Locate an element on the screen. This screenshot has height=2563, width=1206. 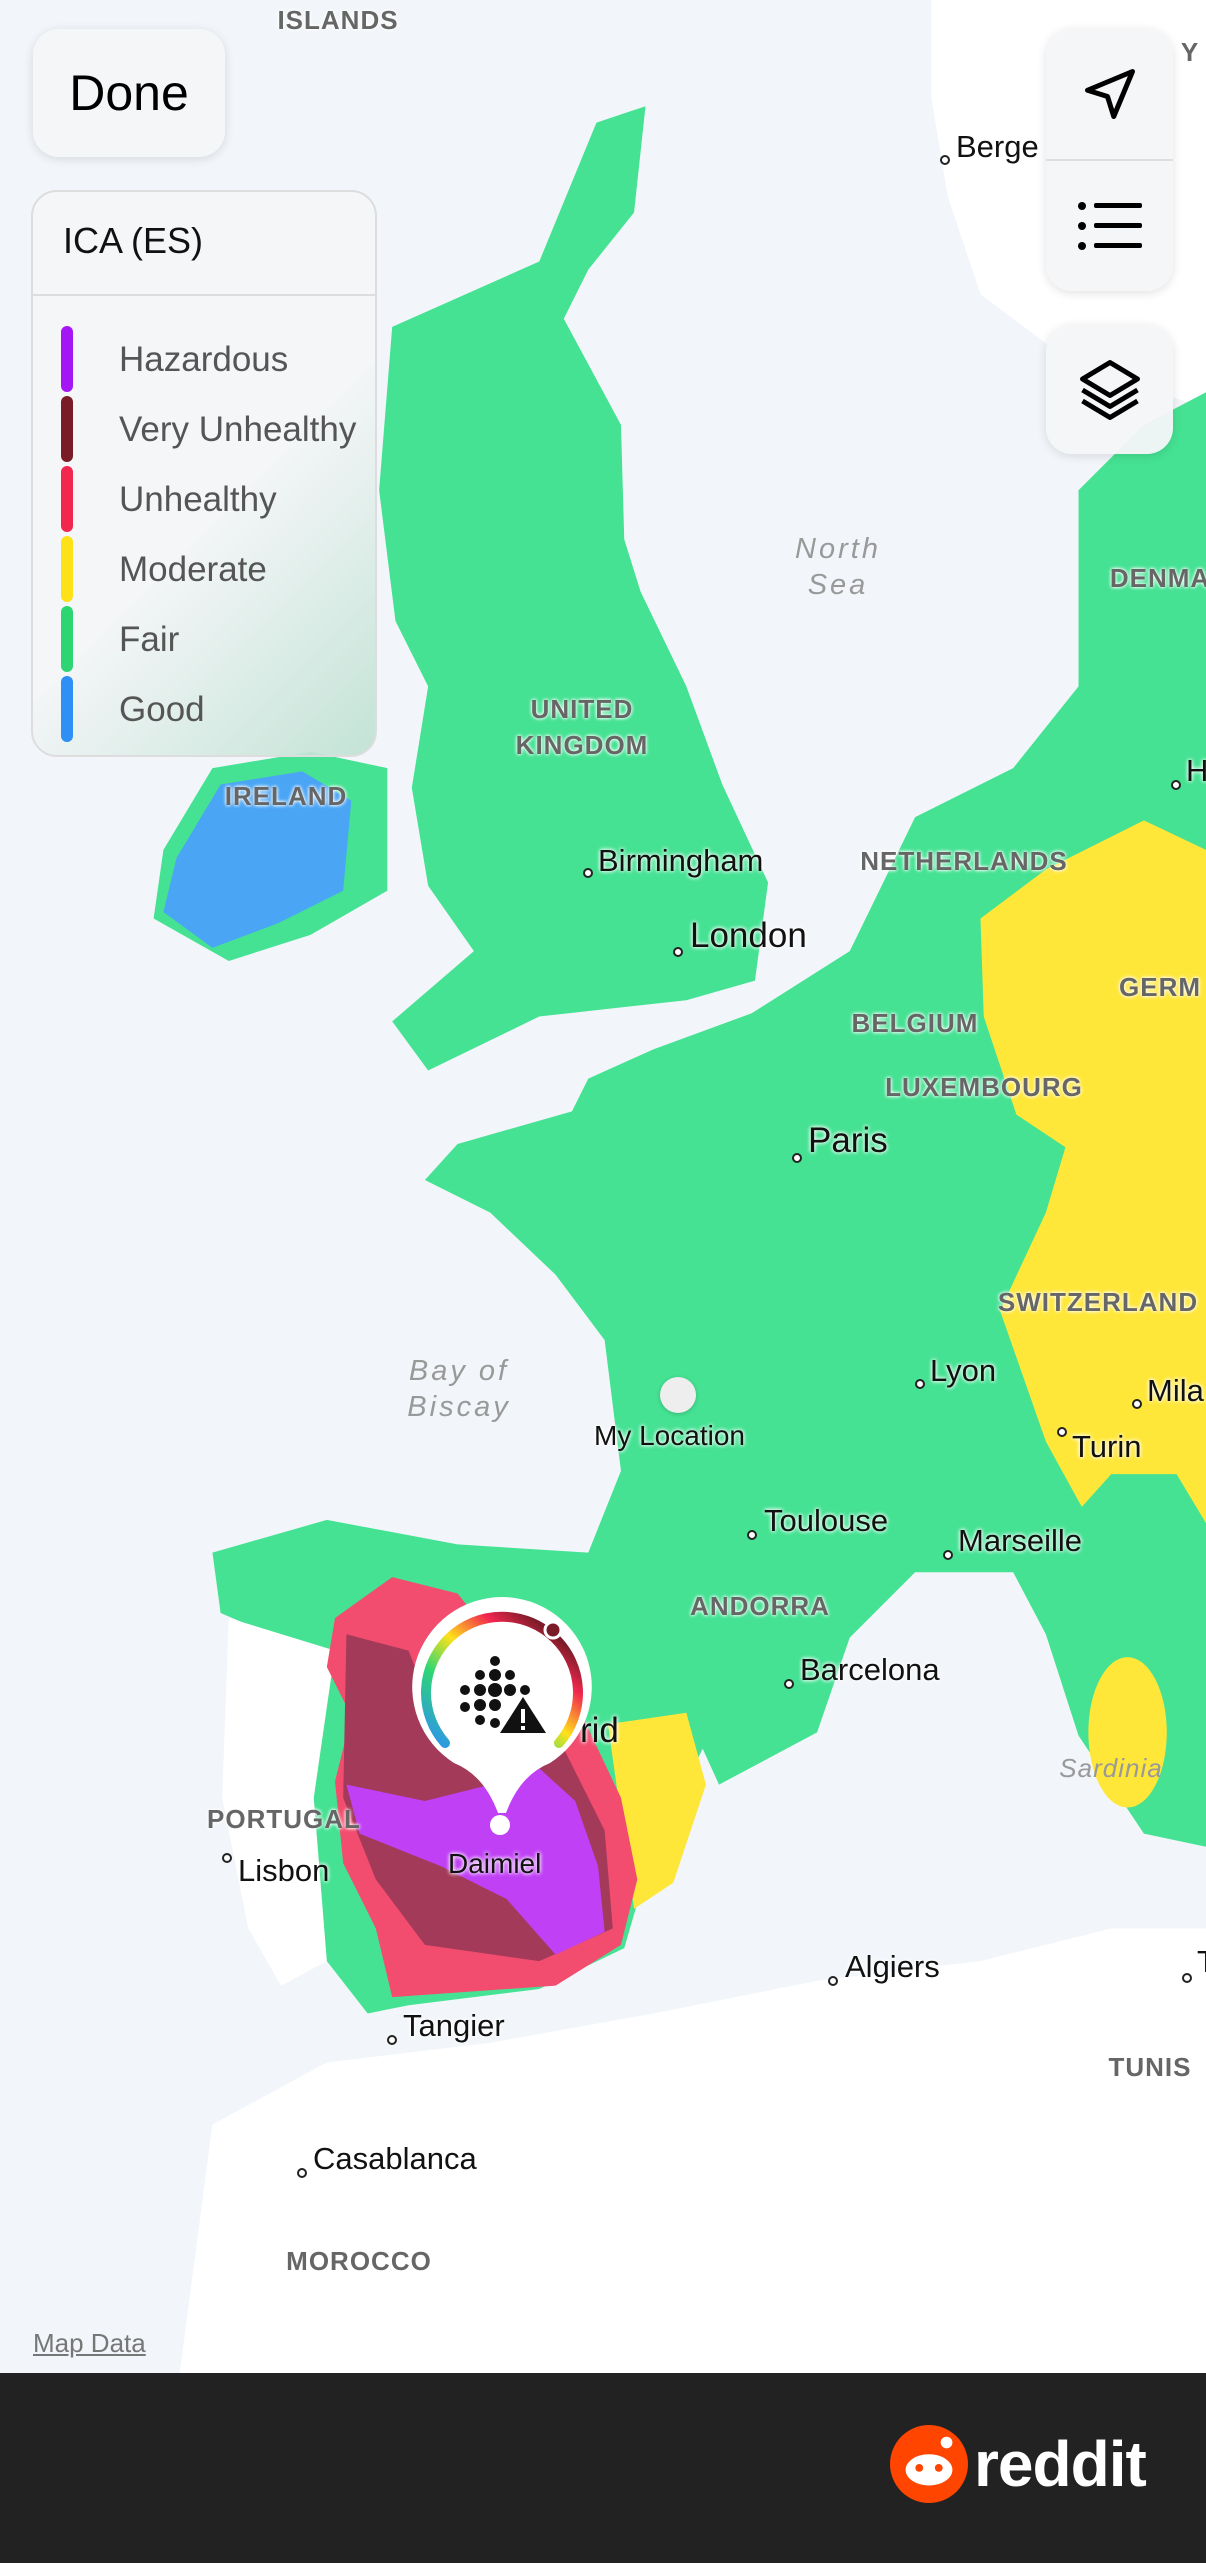
legend-label: Moderate is located at coordinates (193, 569).